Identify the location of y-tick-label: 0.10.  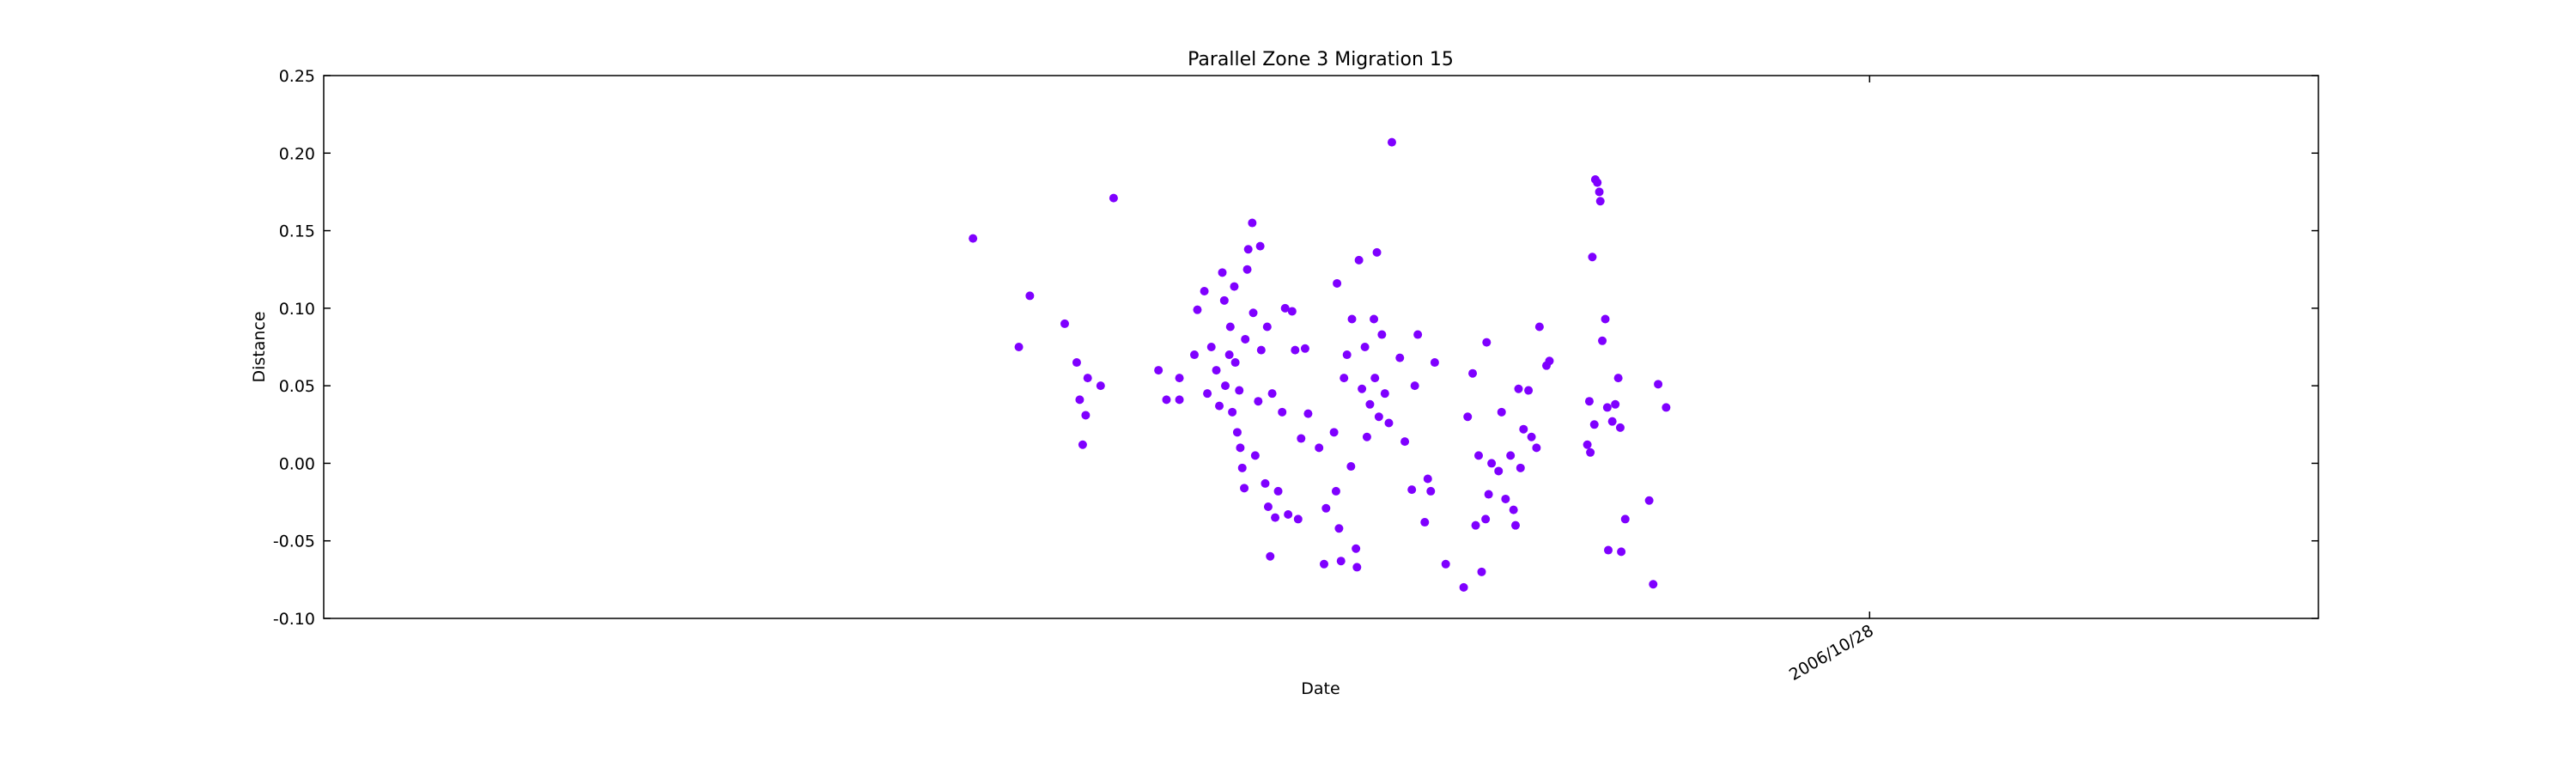
(297, 309).